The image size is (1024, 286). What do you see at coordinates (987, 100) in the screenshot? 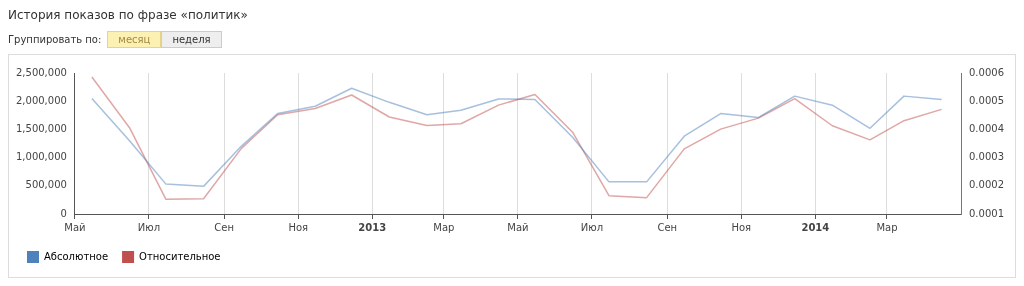
I see `y2-tick-label: 0.0005` at bounding box center [987, 100].